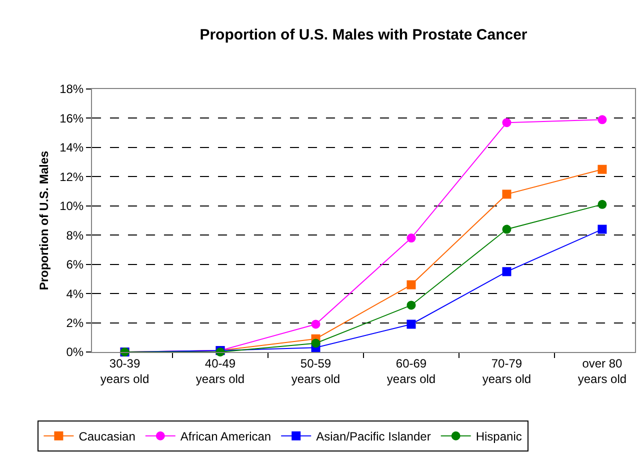  Describe the element at coordinates (43, 220) in the screenshot. I see `y-axis-title: Proportion of U.S. Males` at that location.